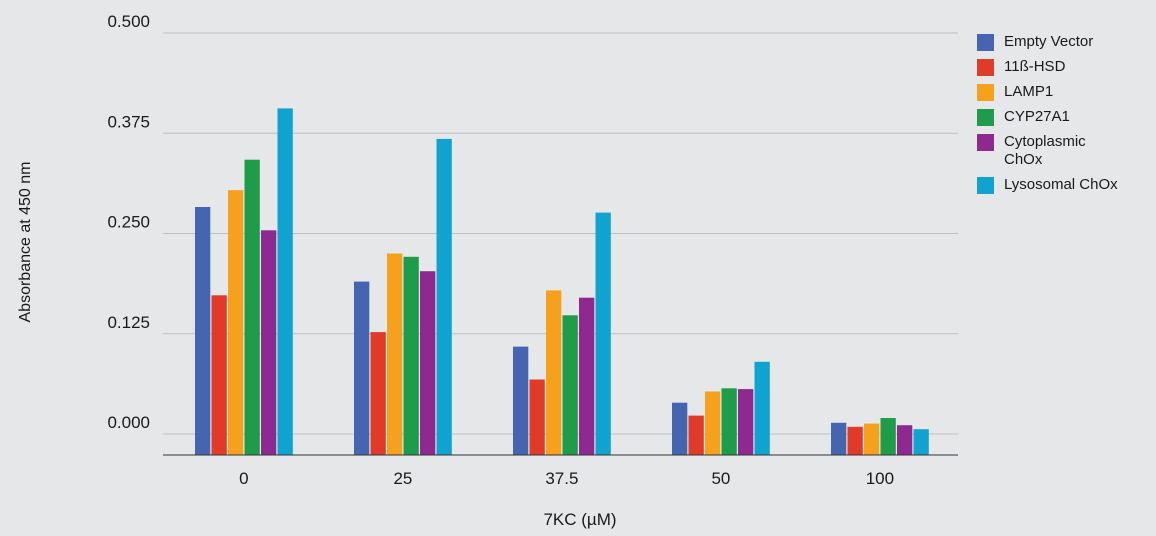  What do you see at coordinates (25, 242) in the screenshot?
I see `y-axis-title: Absorbance at 450 nm` at bounding box center [25, 242].